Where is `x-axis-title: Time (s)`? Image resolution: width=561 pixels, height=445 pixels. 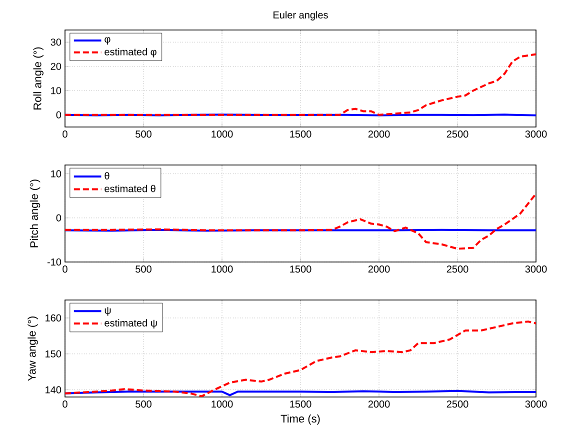
x-axis-title: Time (s) is located at coordinates (300, 419).